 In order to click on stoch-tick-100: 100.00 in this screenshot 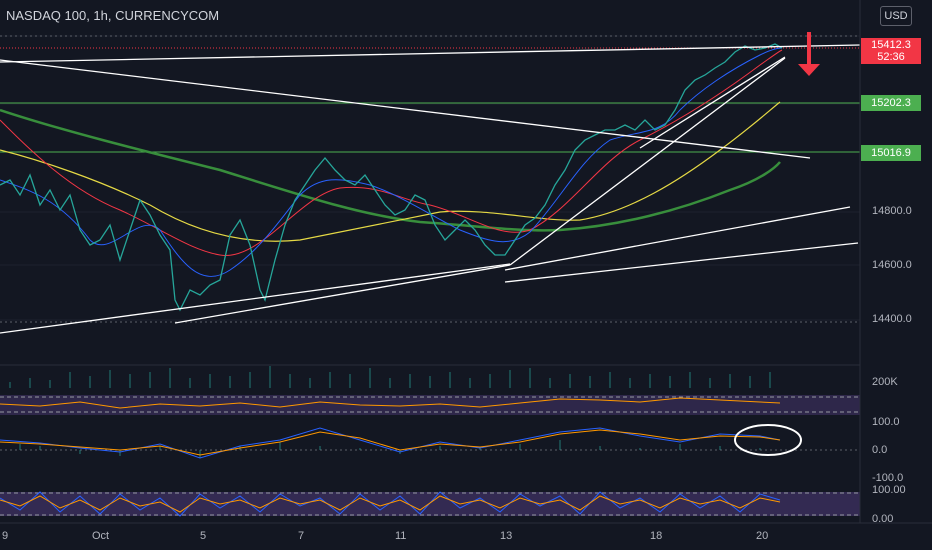, I will do `click(889, 490)`.